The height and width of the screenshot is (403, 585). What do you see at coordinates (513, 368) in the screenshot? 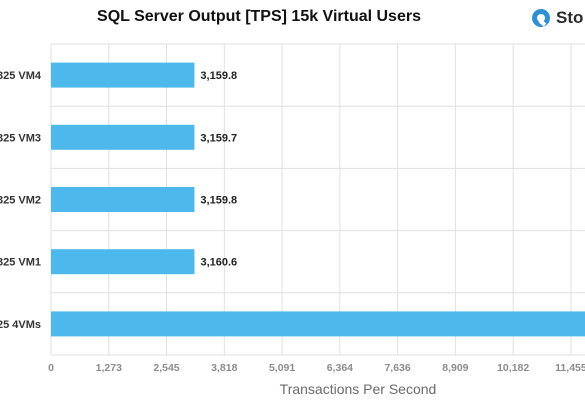
I see `x-tick-label: 10,182` at bounding box center [513, 368].